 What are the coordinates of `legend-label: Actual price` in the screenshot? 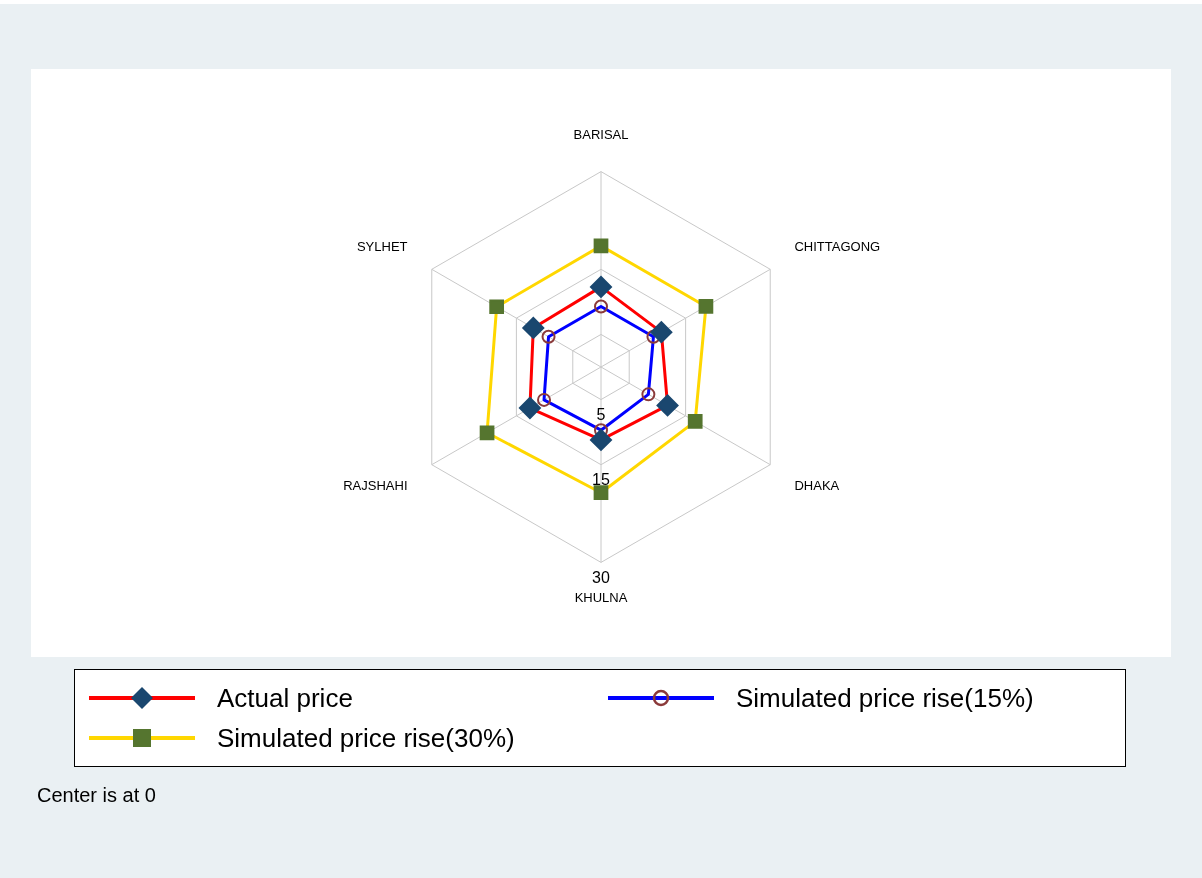 It's located at (285, 698).